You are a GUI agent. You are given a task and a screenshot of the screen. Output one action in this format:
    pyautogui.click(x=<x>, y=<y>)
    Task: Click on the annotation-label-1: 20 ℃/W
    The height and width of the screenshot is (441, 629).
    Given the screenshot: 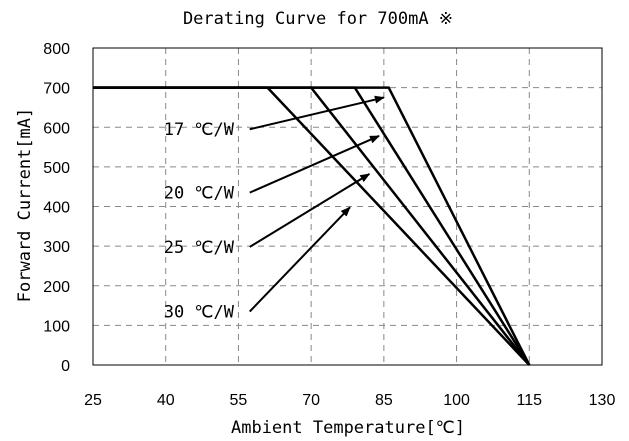 What is the action you would take?
    pyautogui.click(x=199, y=194)
    